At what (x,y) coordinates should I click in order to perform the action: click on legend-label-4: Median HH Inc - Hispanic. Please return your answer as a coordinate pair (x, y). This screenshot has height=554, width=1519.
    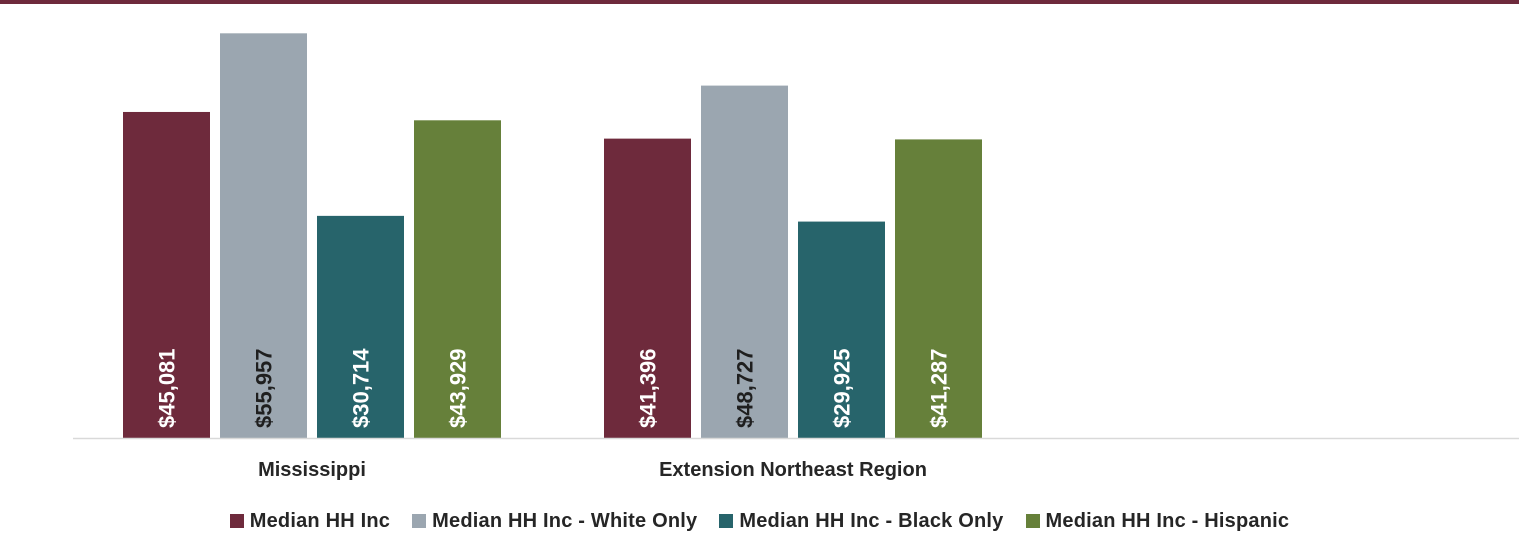
    Looking at the image, I should click on (1167, 520).